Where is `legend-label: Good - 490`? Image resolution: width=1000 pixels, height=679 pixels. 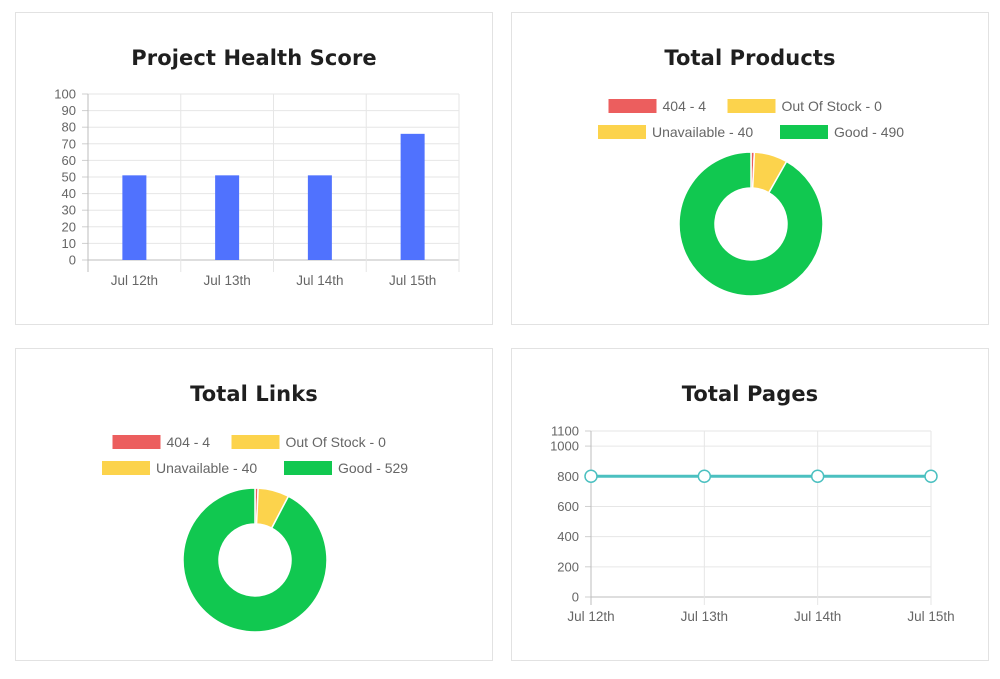
legend-label: Good - 490 is located at coordinates (869, 132).